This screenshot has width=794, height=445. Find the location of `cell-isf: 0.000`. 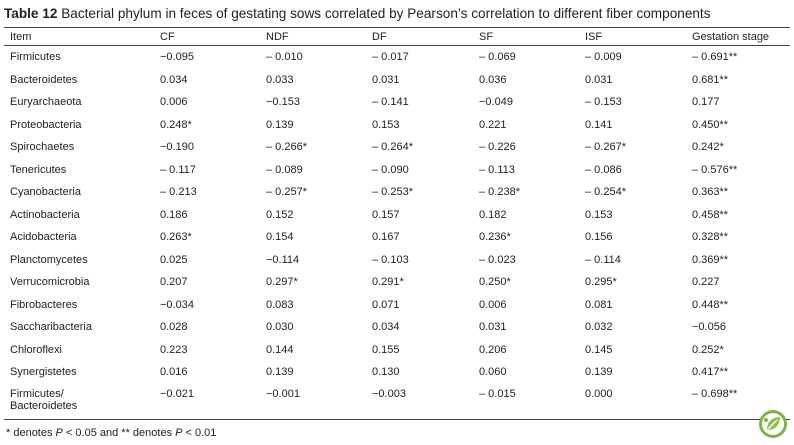

cell-isf: 0.000 is located at coordinates (599, 393).